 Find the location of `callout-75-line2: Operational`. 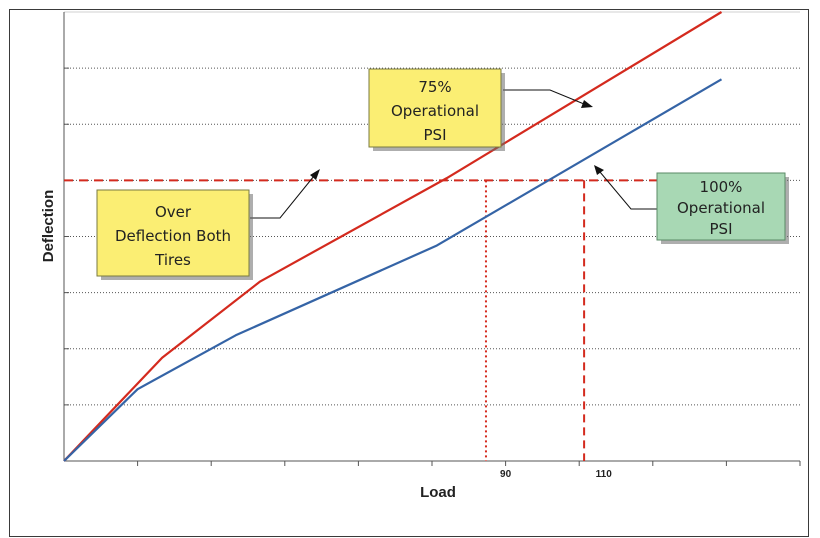

callout-75-line2: Operational is located at coordinates (435, 111).